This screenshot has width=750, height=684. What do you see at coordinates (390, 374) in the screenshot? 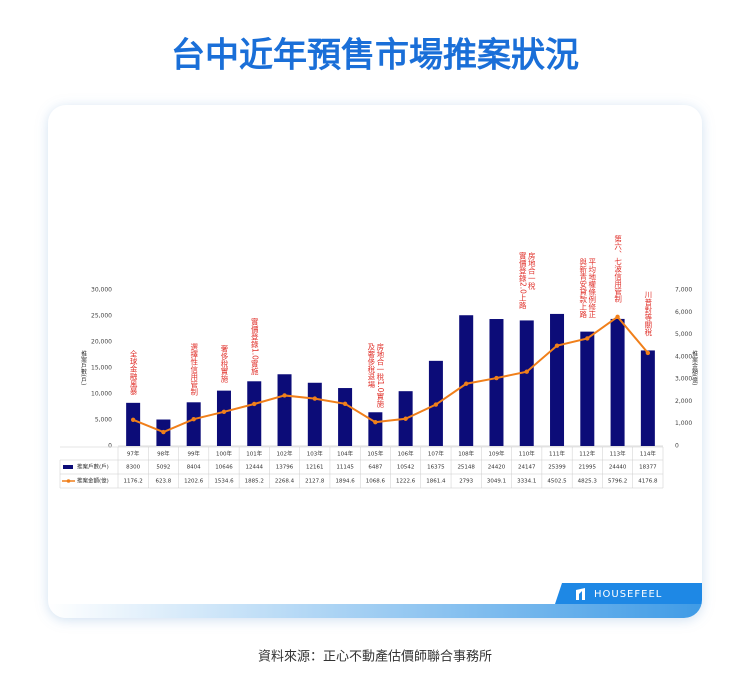
I see `line` at bounding box center [390, 374].